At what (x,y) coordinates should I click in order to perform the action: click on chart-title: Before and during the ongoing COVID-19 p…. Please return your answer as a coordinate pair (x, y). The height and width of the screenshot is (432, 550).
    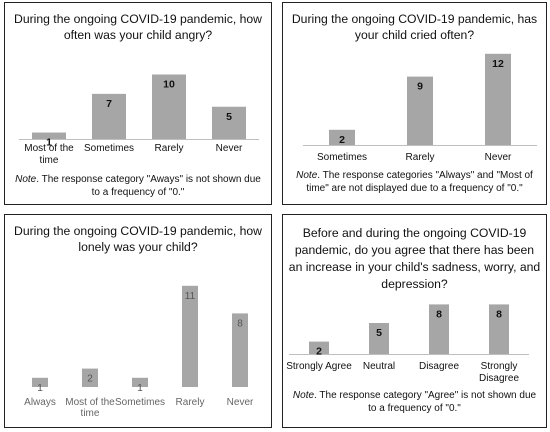
    Looking at the image, I should click on (414, 258).